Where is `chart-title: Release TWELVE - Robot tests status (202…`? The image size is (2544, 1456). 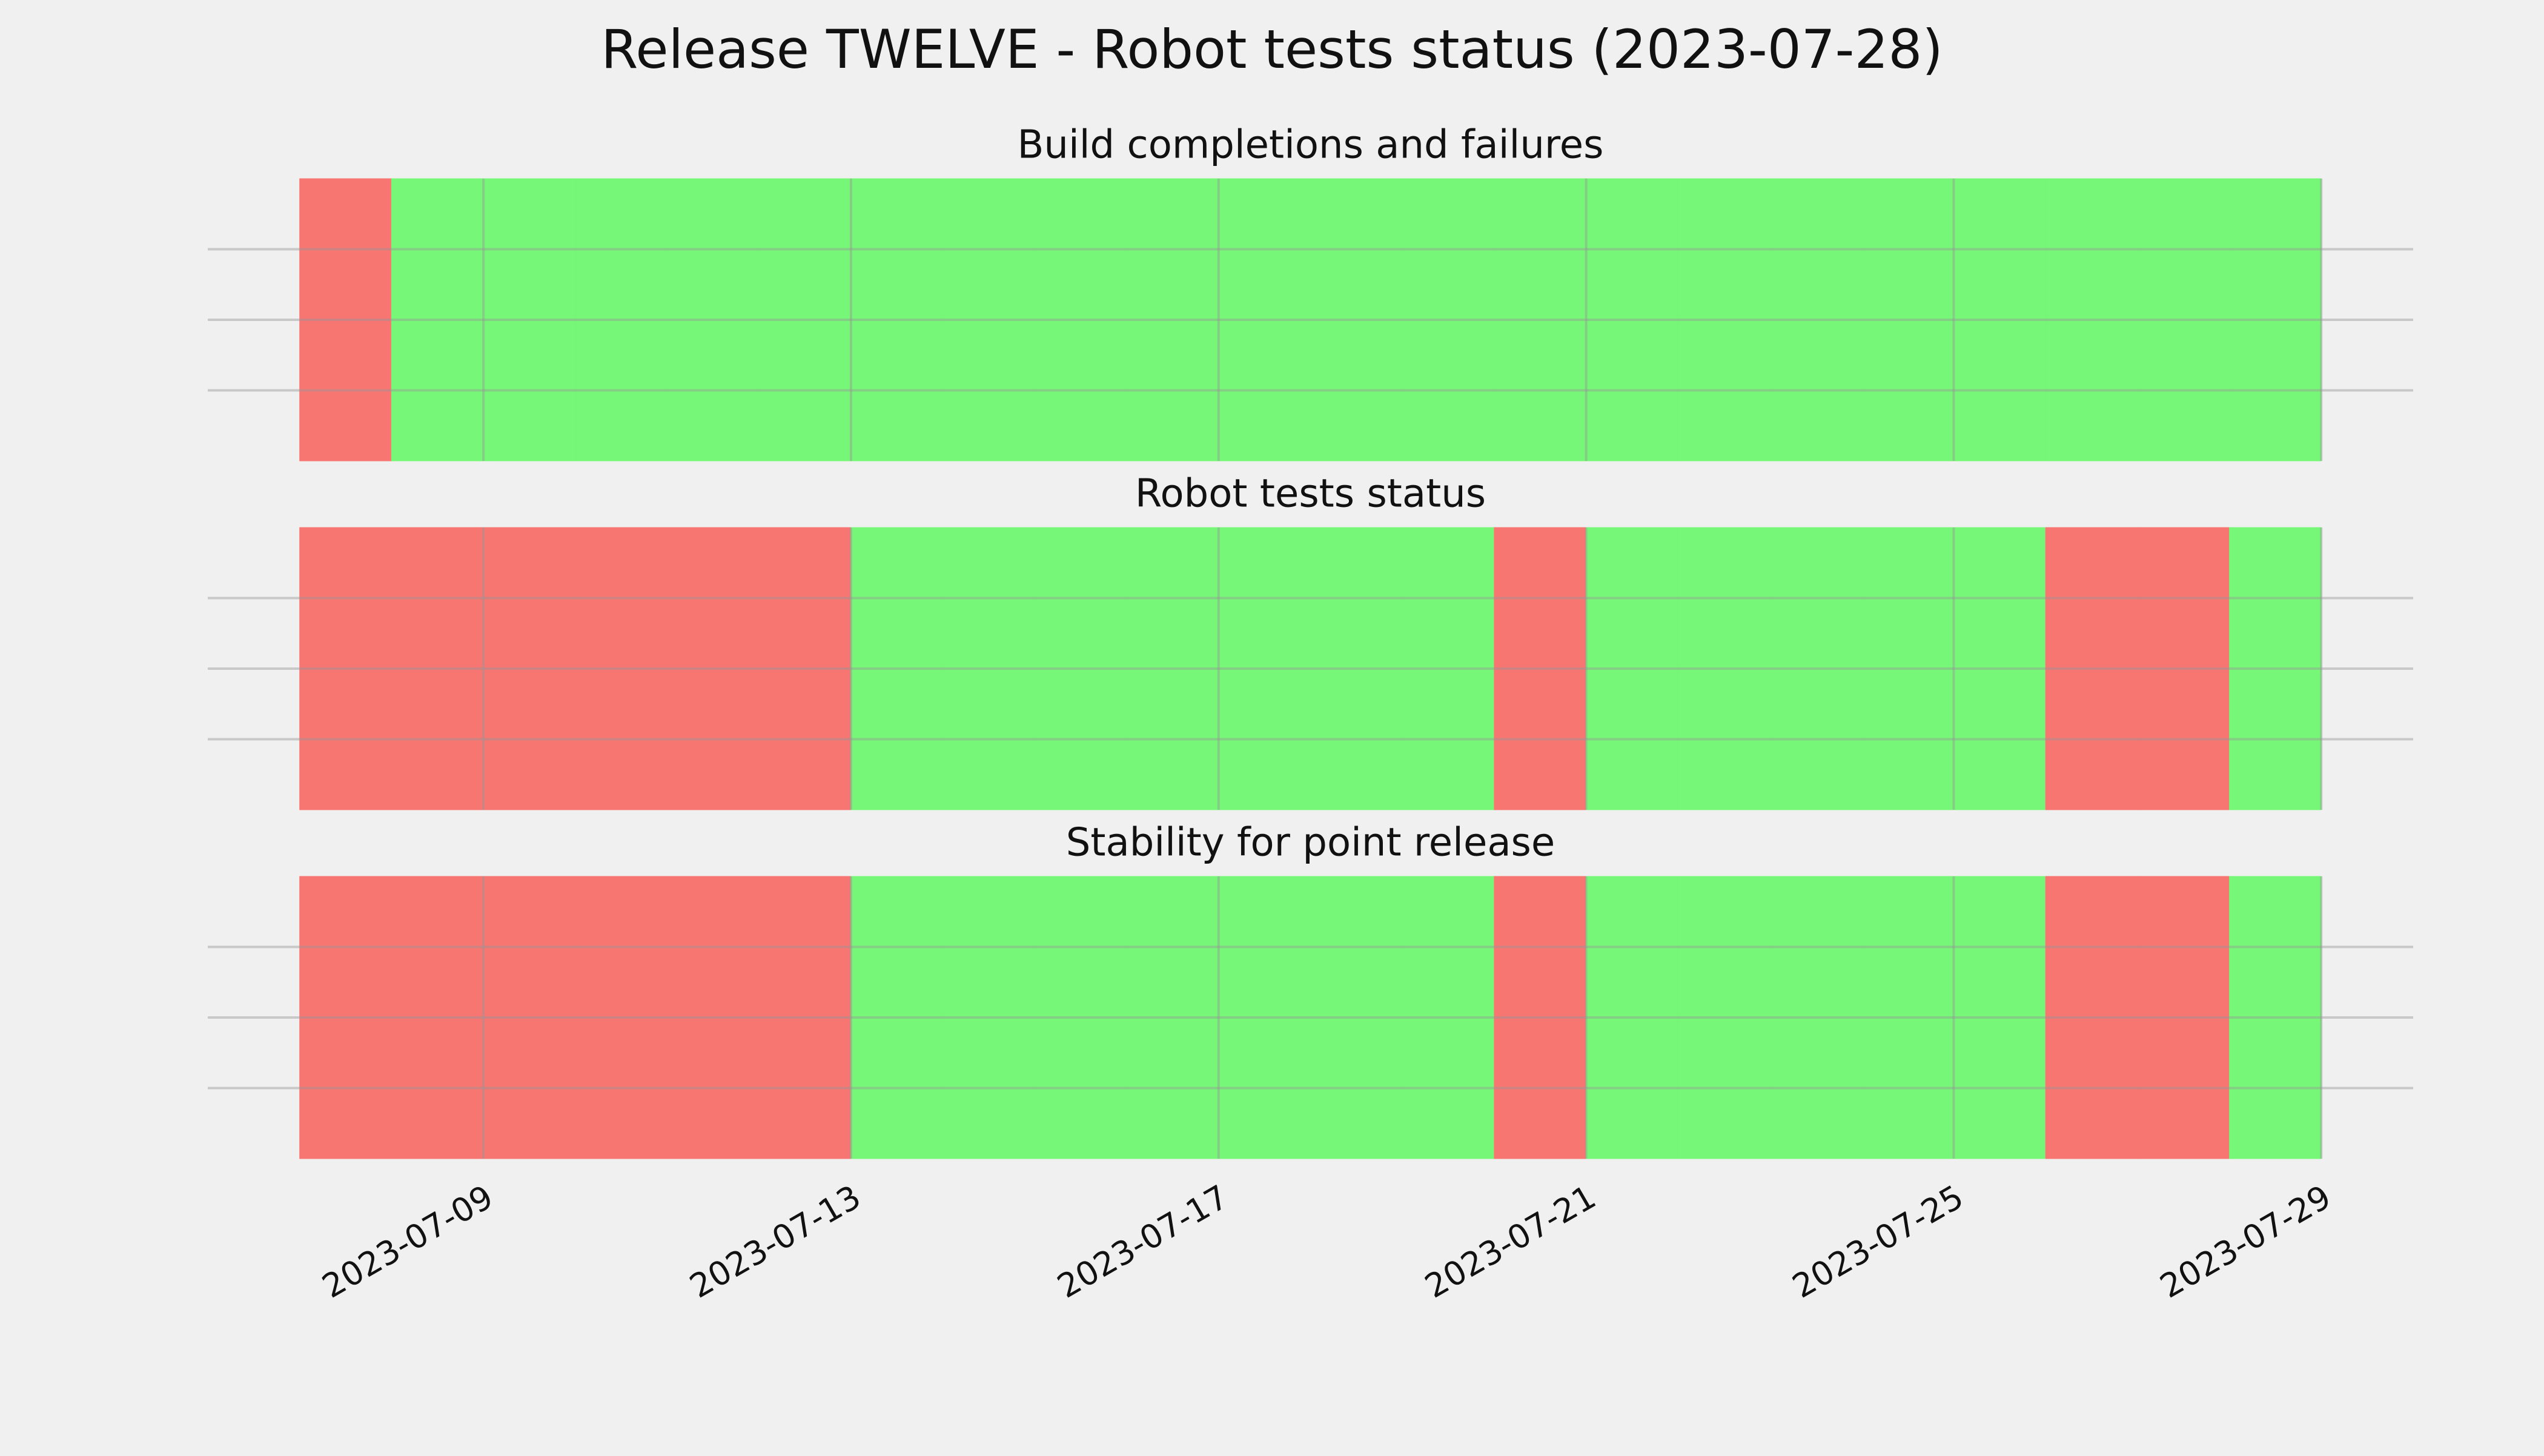 chart-title: Release TWELVE - Robot tests status (202… is located at coordinates (1272, 49).